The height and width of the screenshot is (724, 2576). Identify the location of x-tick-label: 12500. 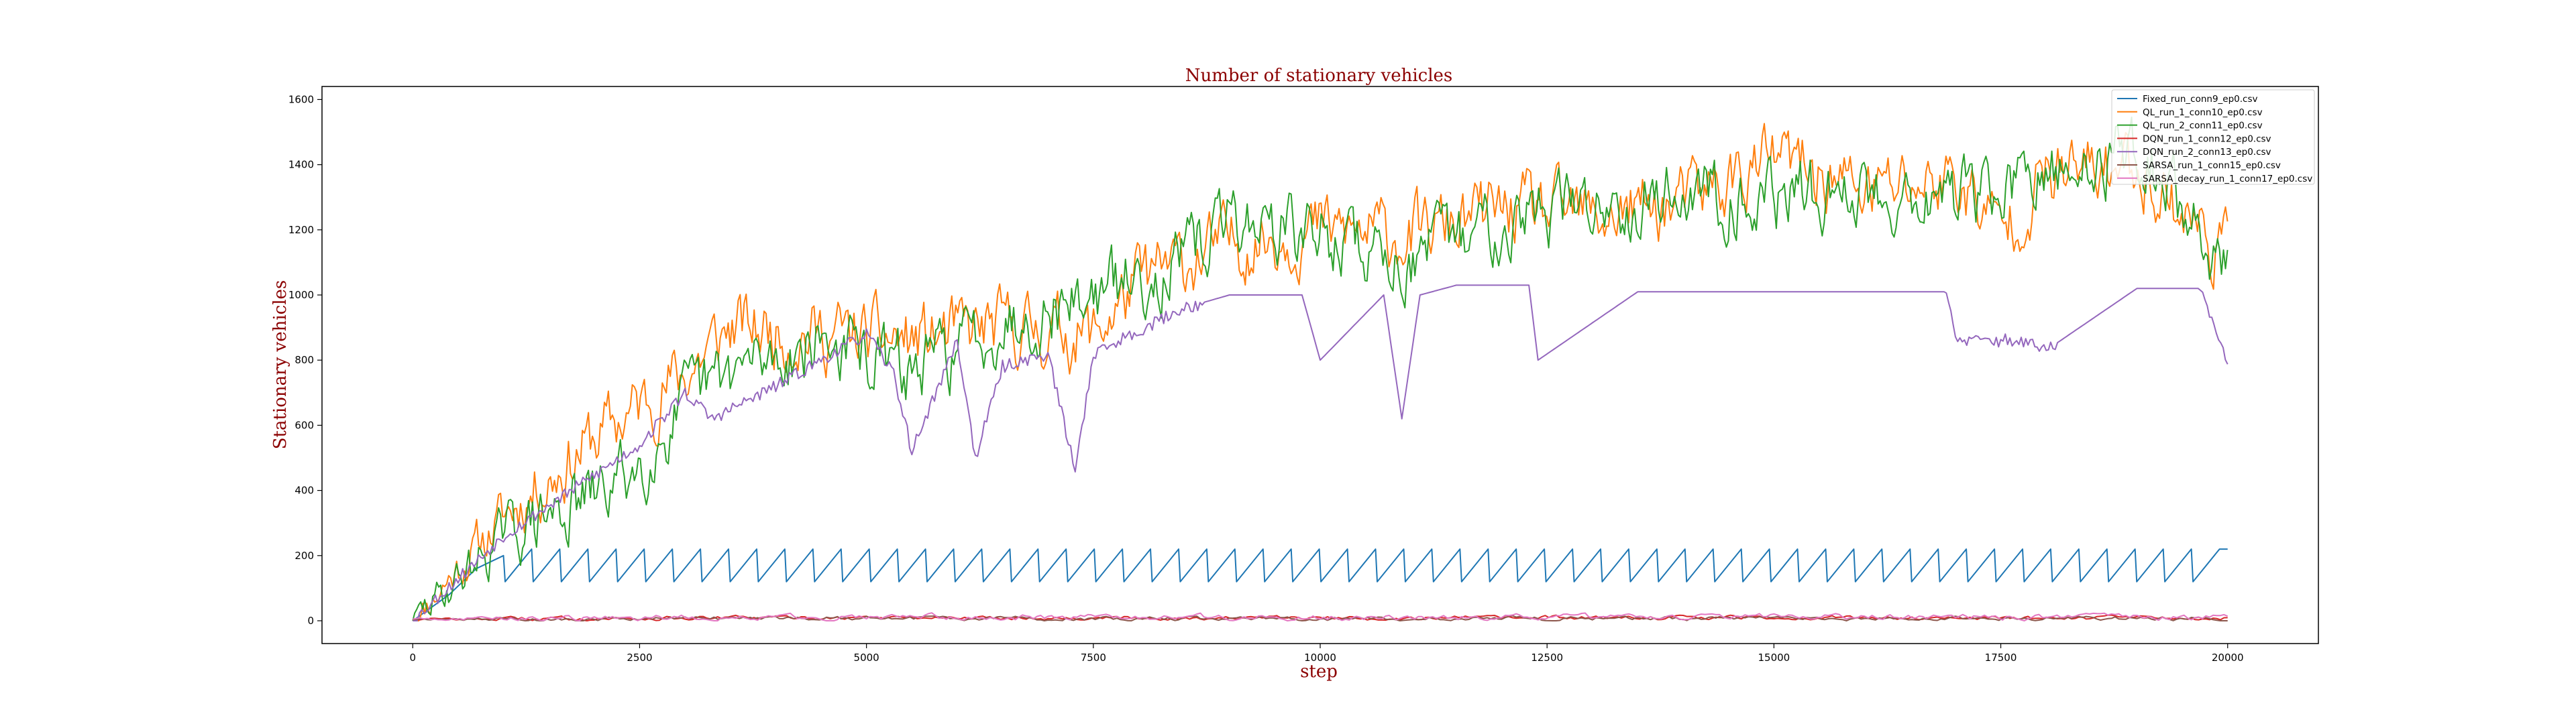
(1547, 658).